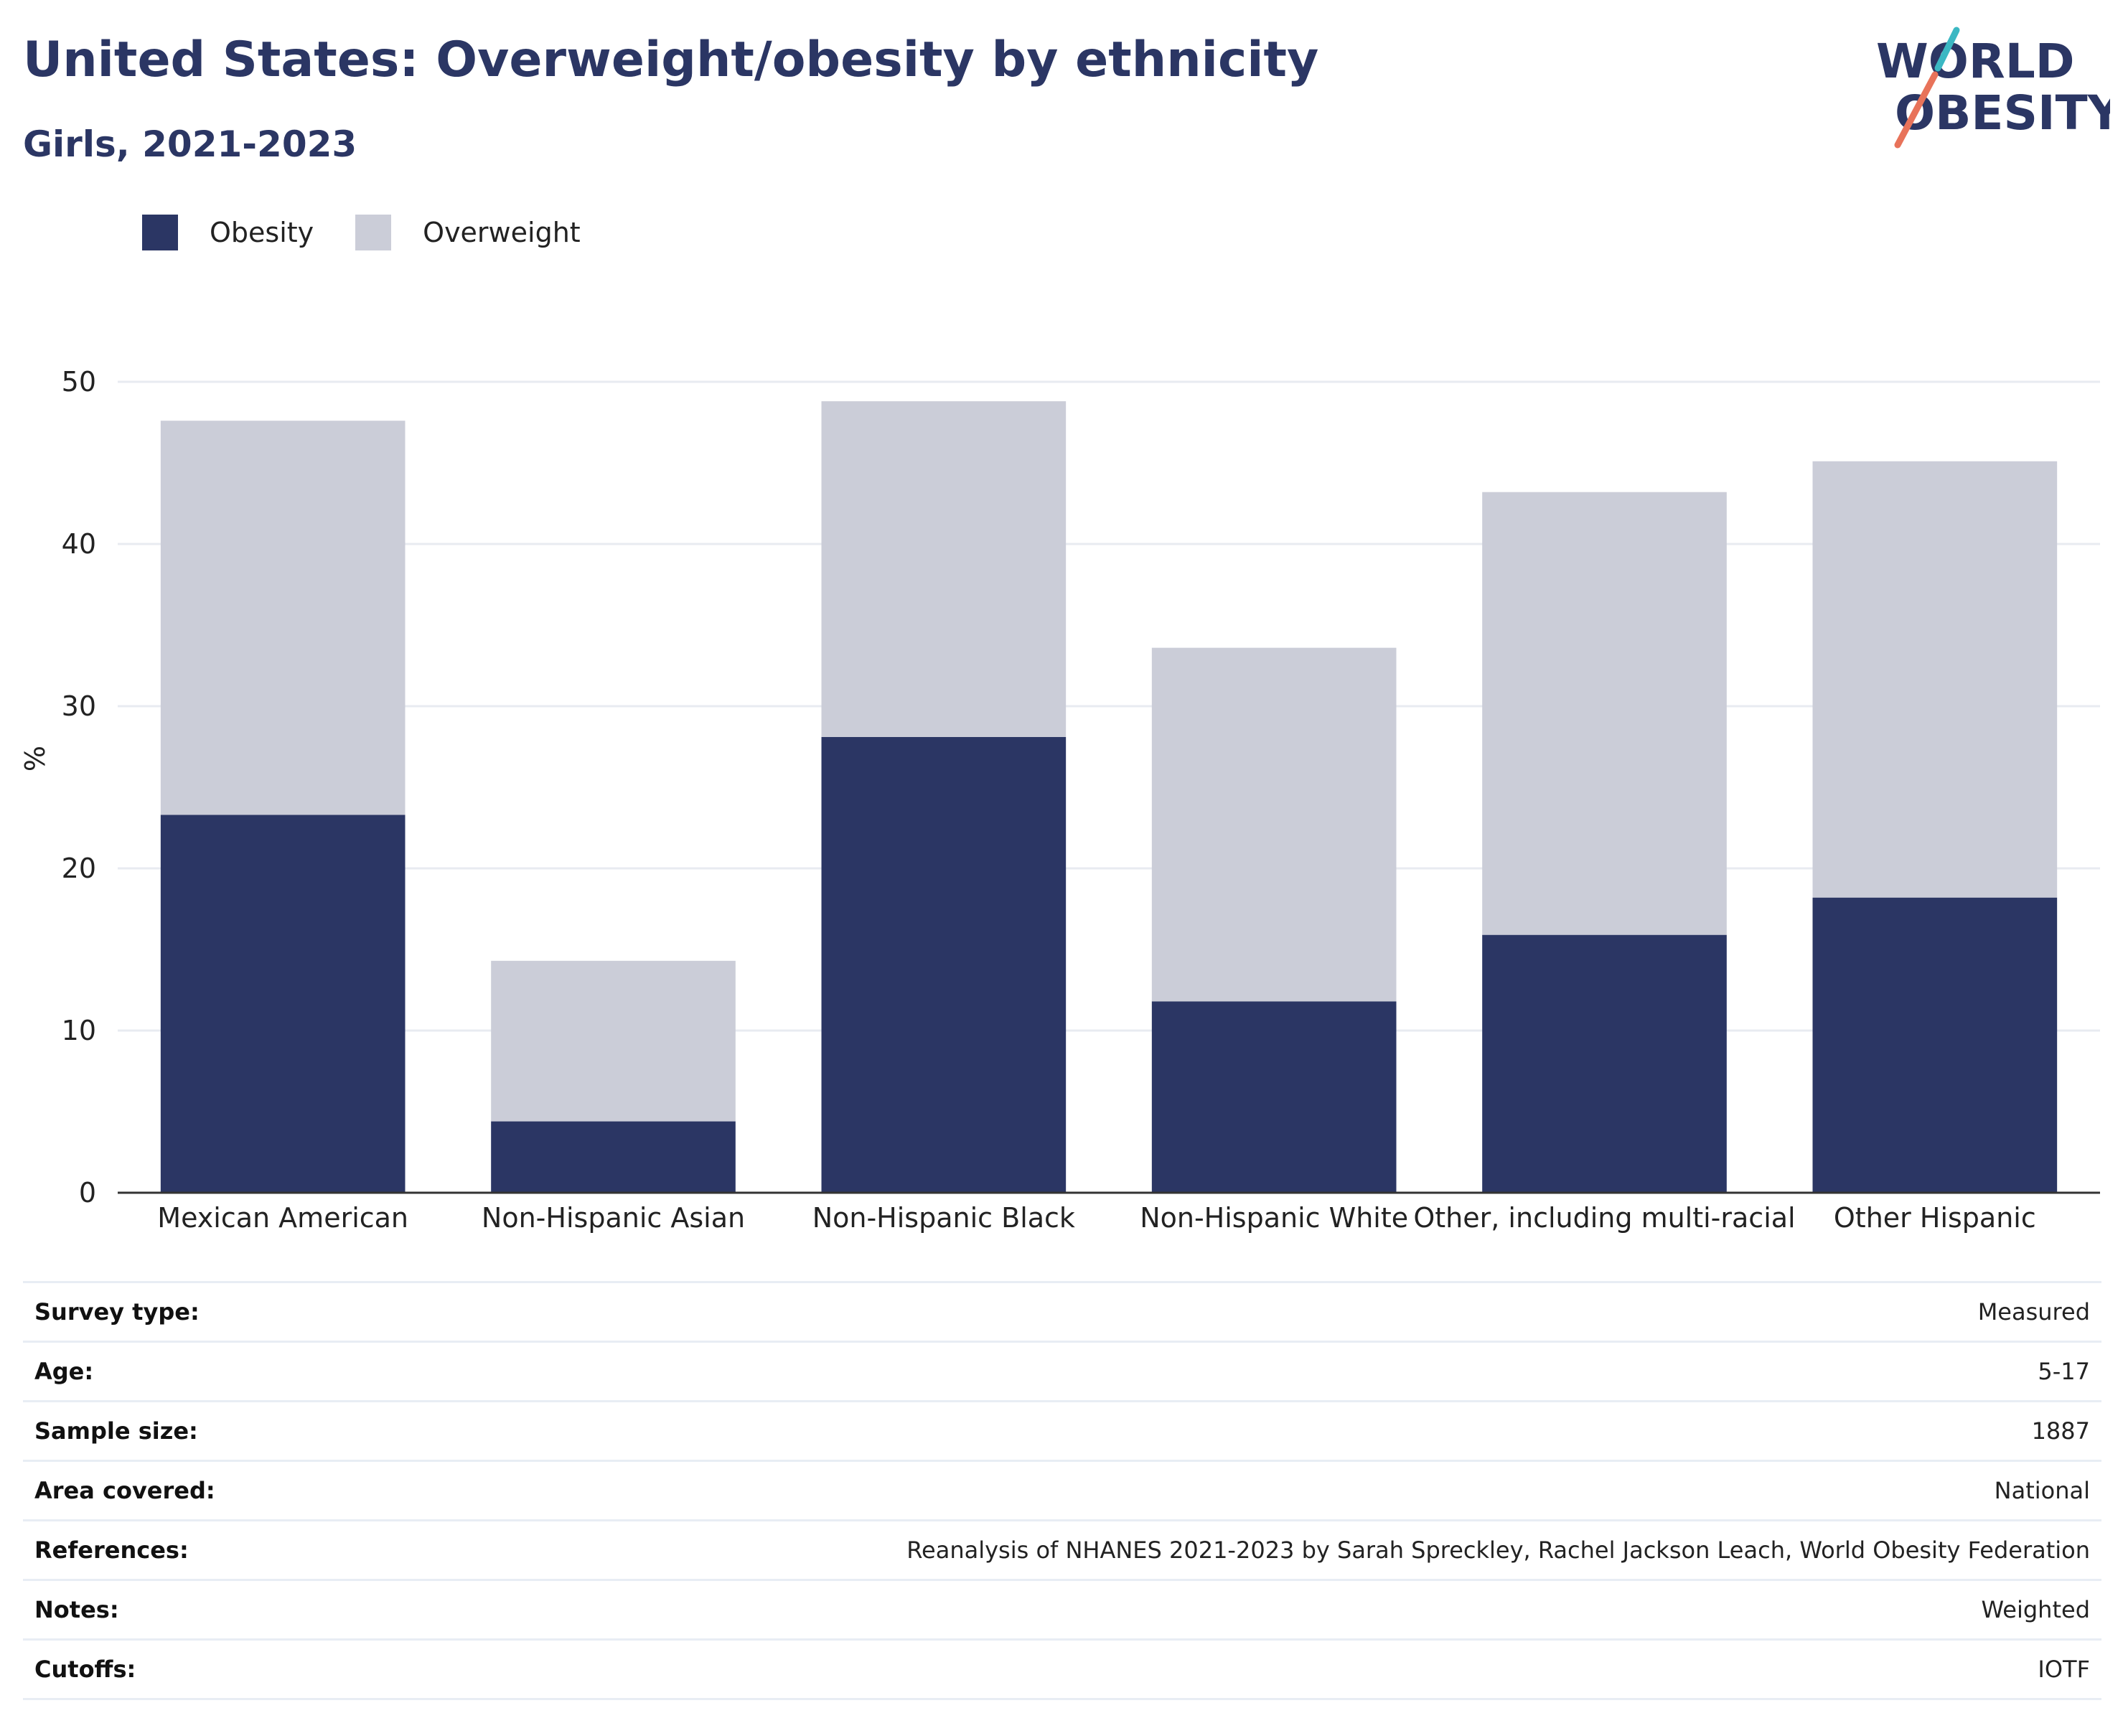 The height and width of the screenshot is (1736, 2123). Describe the element at coordinates (1935, 1218) in the screenshot. I see `x-tick-label: Other Hispanic` at that location.